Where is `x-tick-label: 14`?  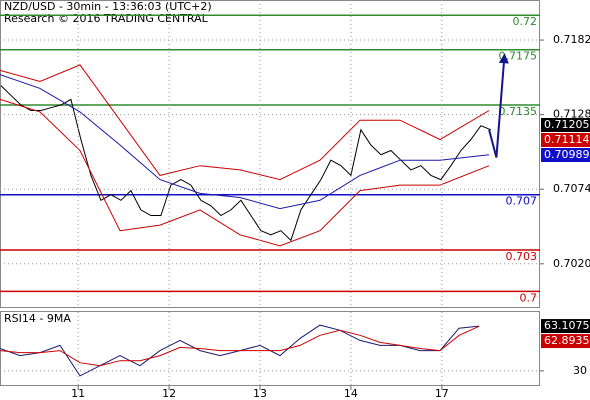
x-tick-label: 14 is located at coordinates (351, 393).